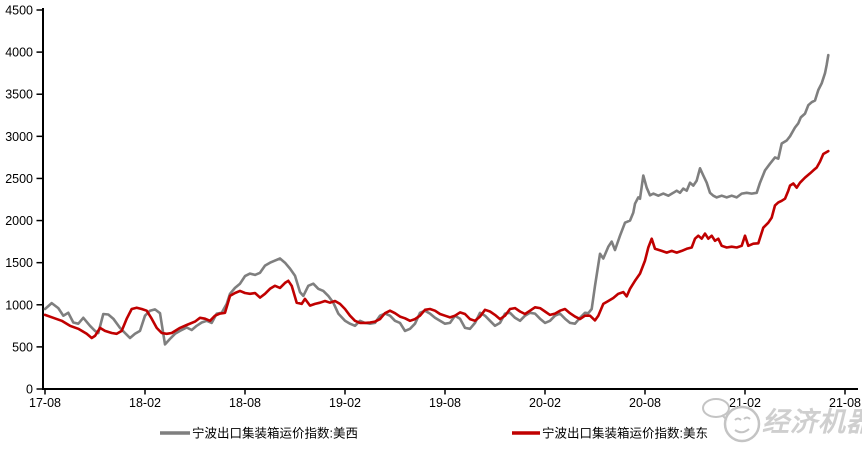 The height and width of the screenshot is (453, 862). I want to click on y-tick-label: 2000, so click(19, 221).